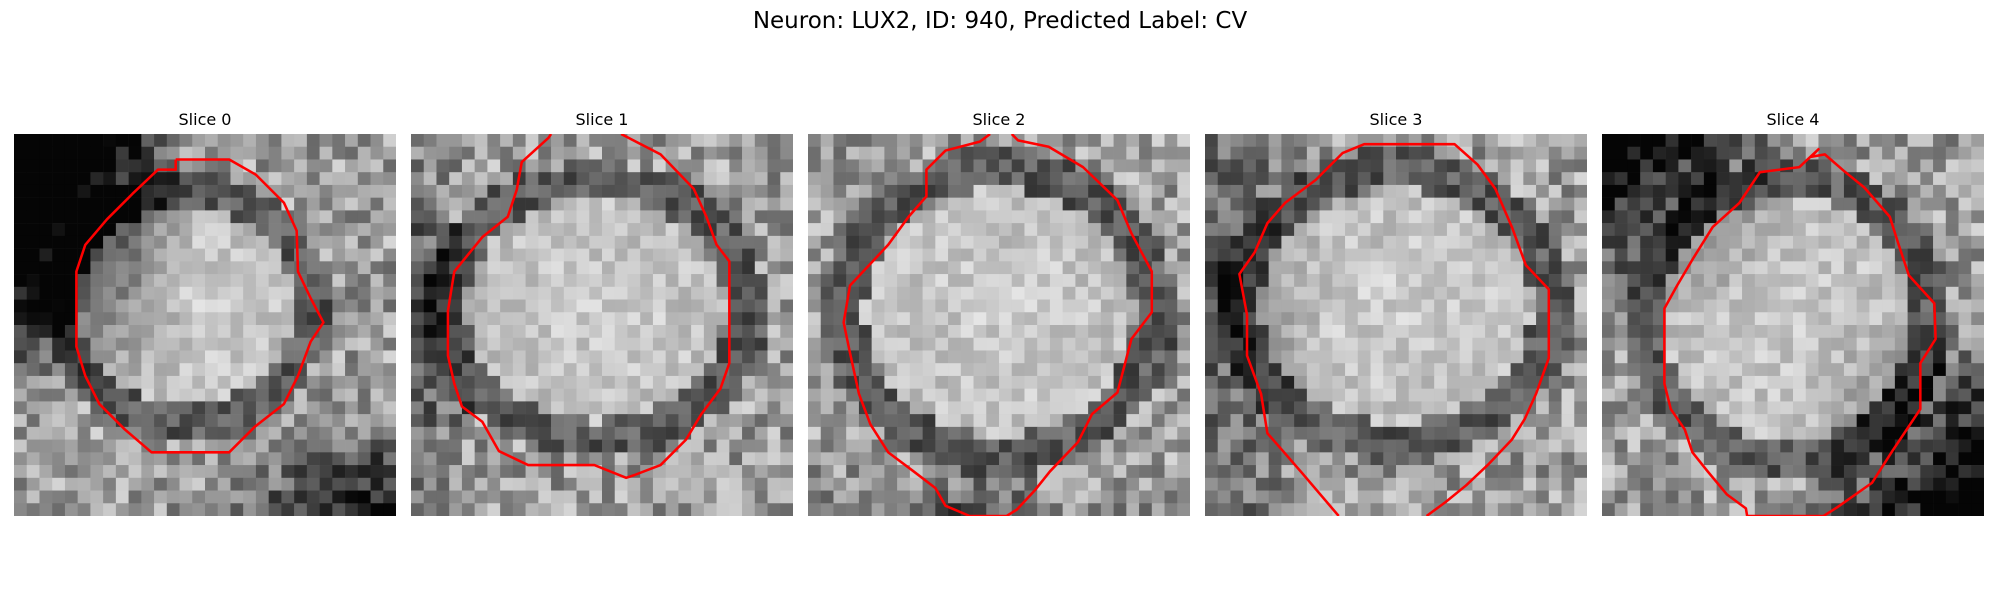 This screenshot has width=2000, height=600. What do you see at coordinates (205, 119) in the screenshot?
I see `slice-title-0: Slice 0` at bounding box center [205, 119].